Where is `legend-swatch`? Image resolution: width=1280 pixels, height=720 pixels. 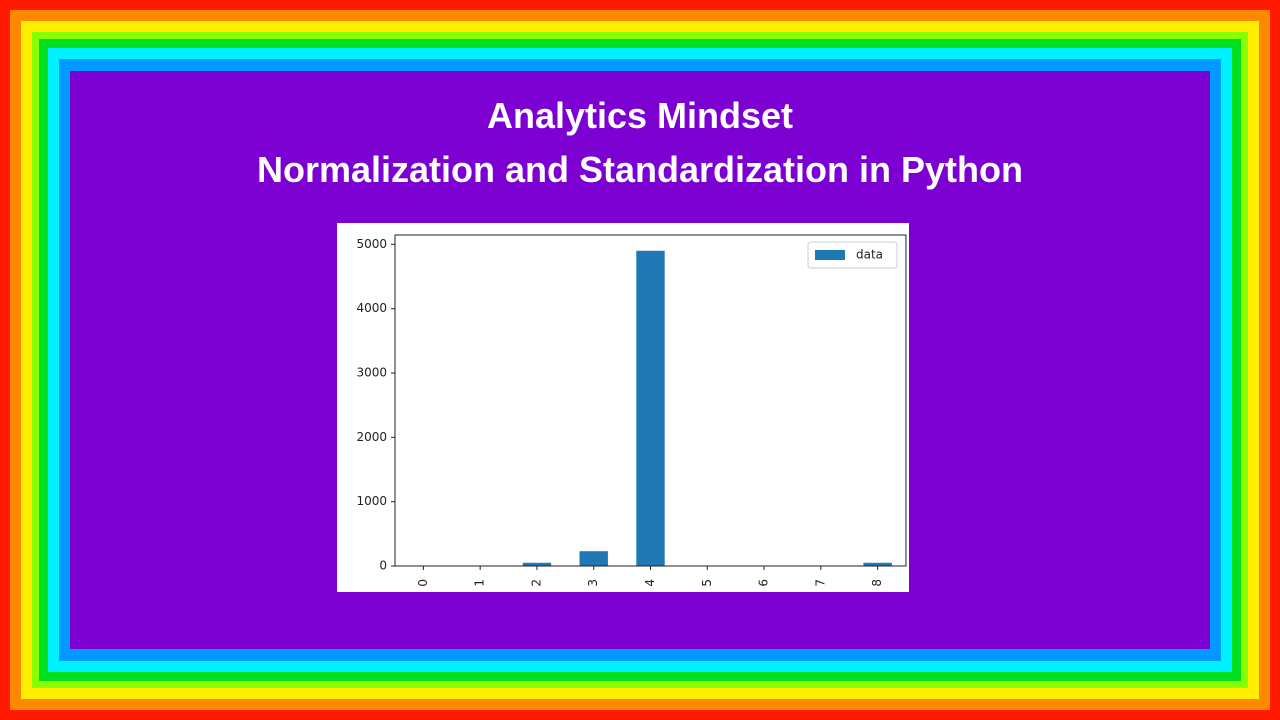
legend-swatch is located at coordinates (830, 255).